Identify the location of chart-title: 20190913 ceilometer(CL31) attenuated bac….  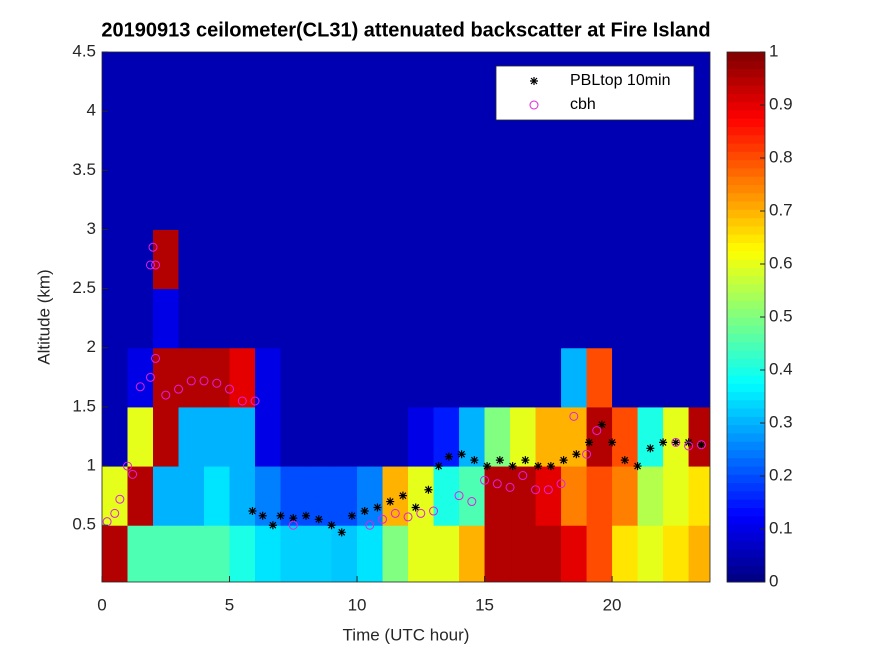
(405, 30).